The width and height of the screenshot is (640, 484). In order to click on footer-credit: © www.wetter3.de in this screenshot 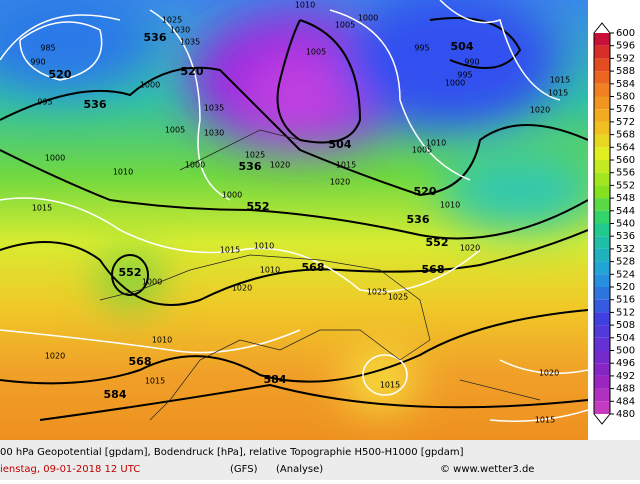, I will do `click(487, 469)`.